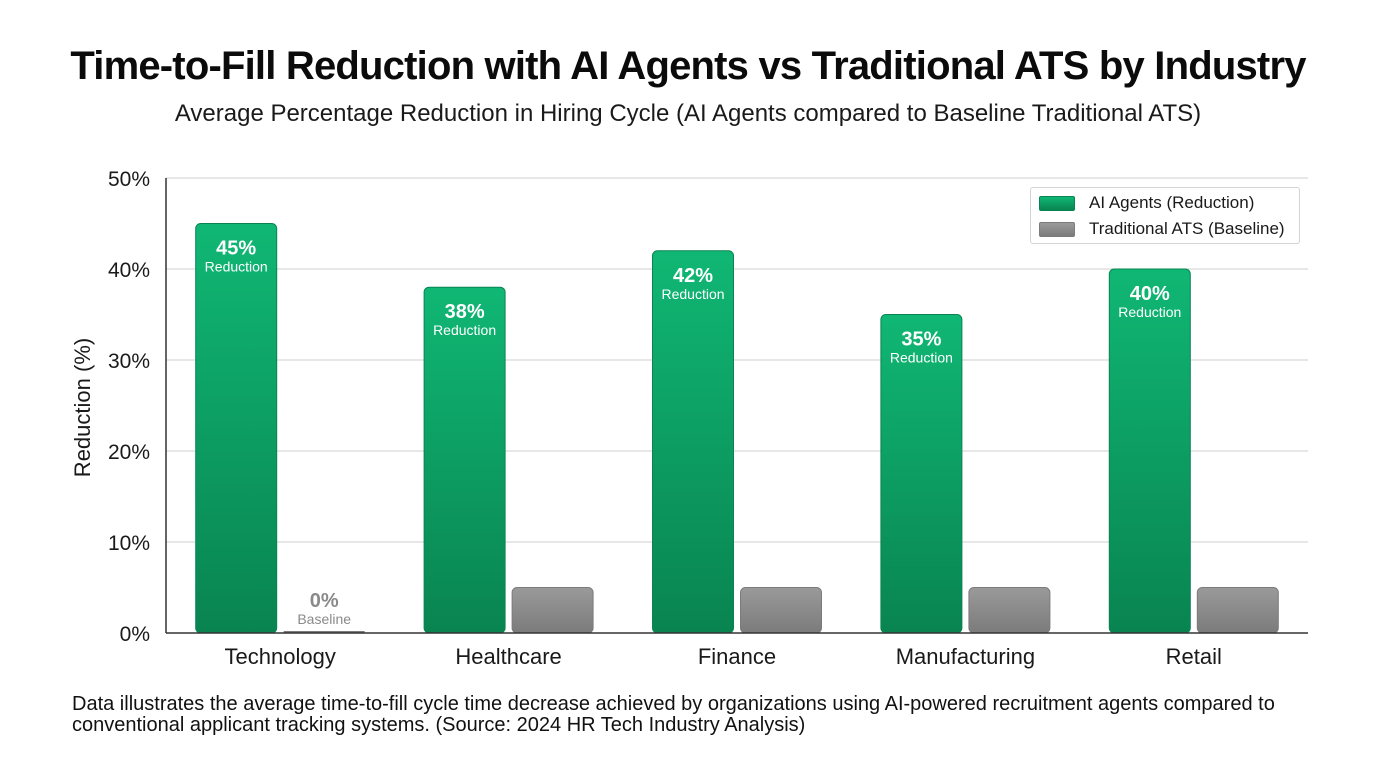 Image resolution: width=1376 pixels, height=768 pixels. What do you see at coordinates (965, 656) in the screenshot?
I see `x-tick-label: Manufacturing` at bounding box center [965, 656].